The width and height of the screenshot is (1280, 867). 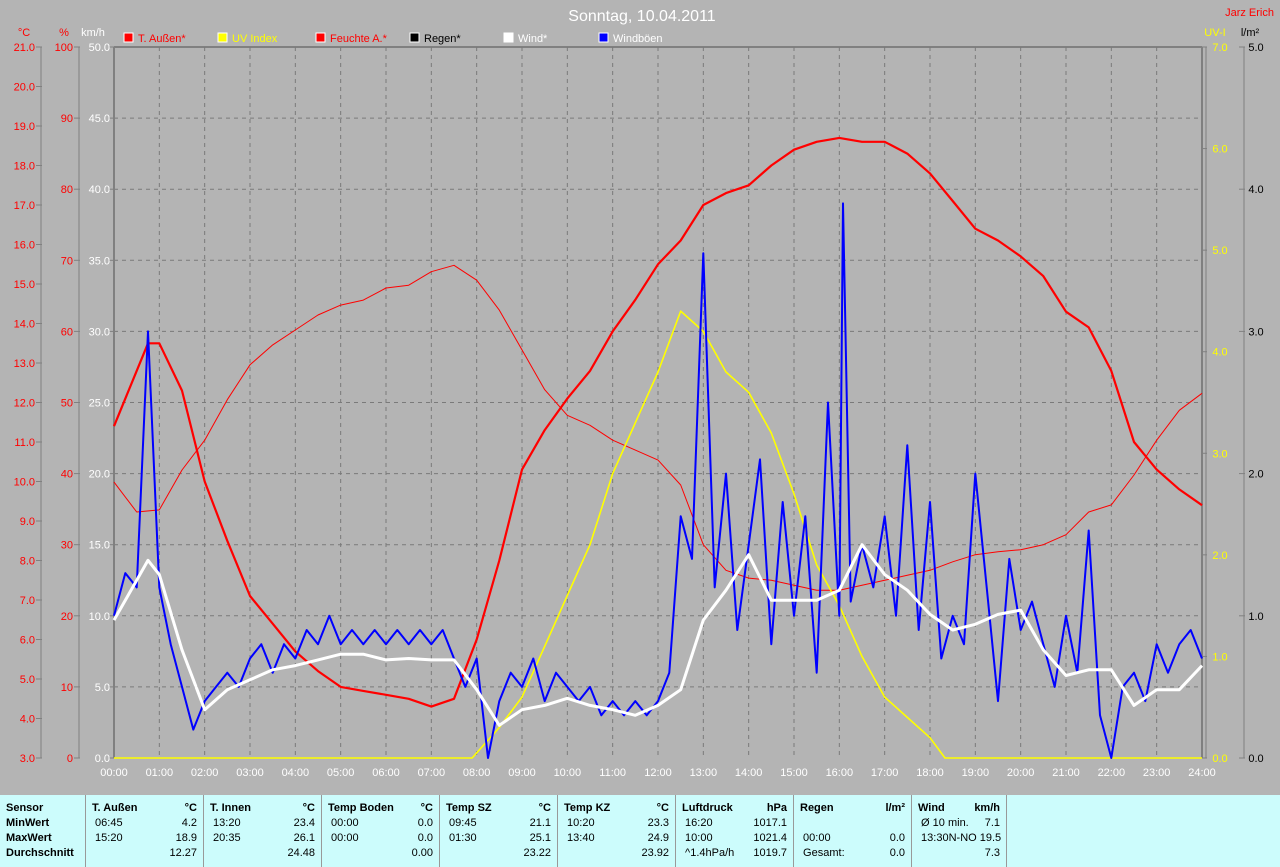 What do you see at coordinates (897, 838) in the screenshot?
I see `stat-value: 0.0` at bounding box center [897, 838].